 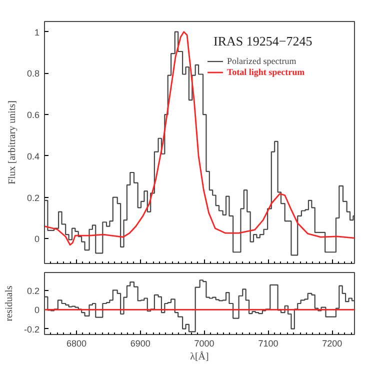 I want to click on y-tick-label: -0.2, so click(x=32, y=329).